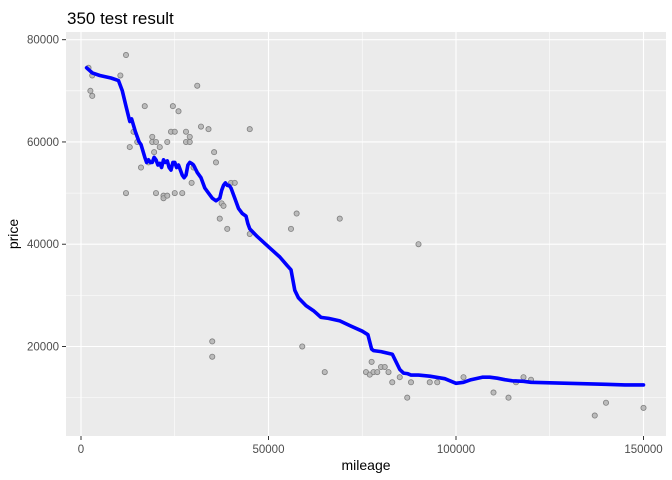  I want to click on x-tick-label: 0, so click(81, 450).